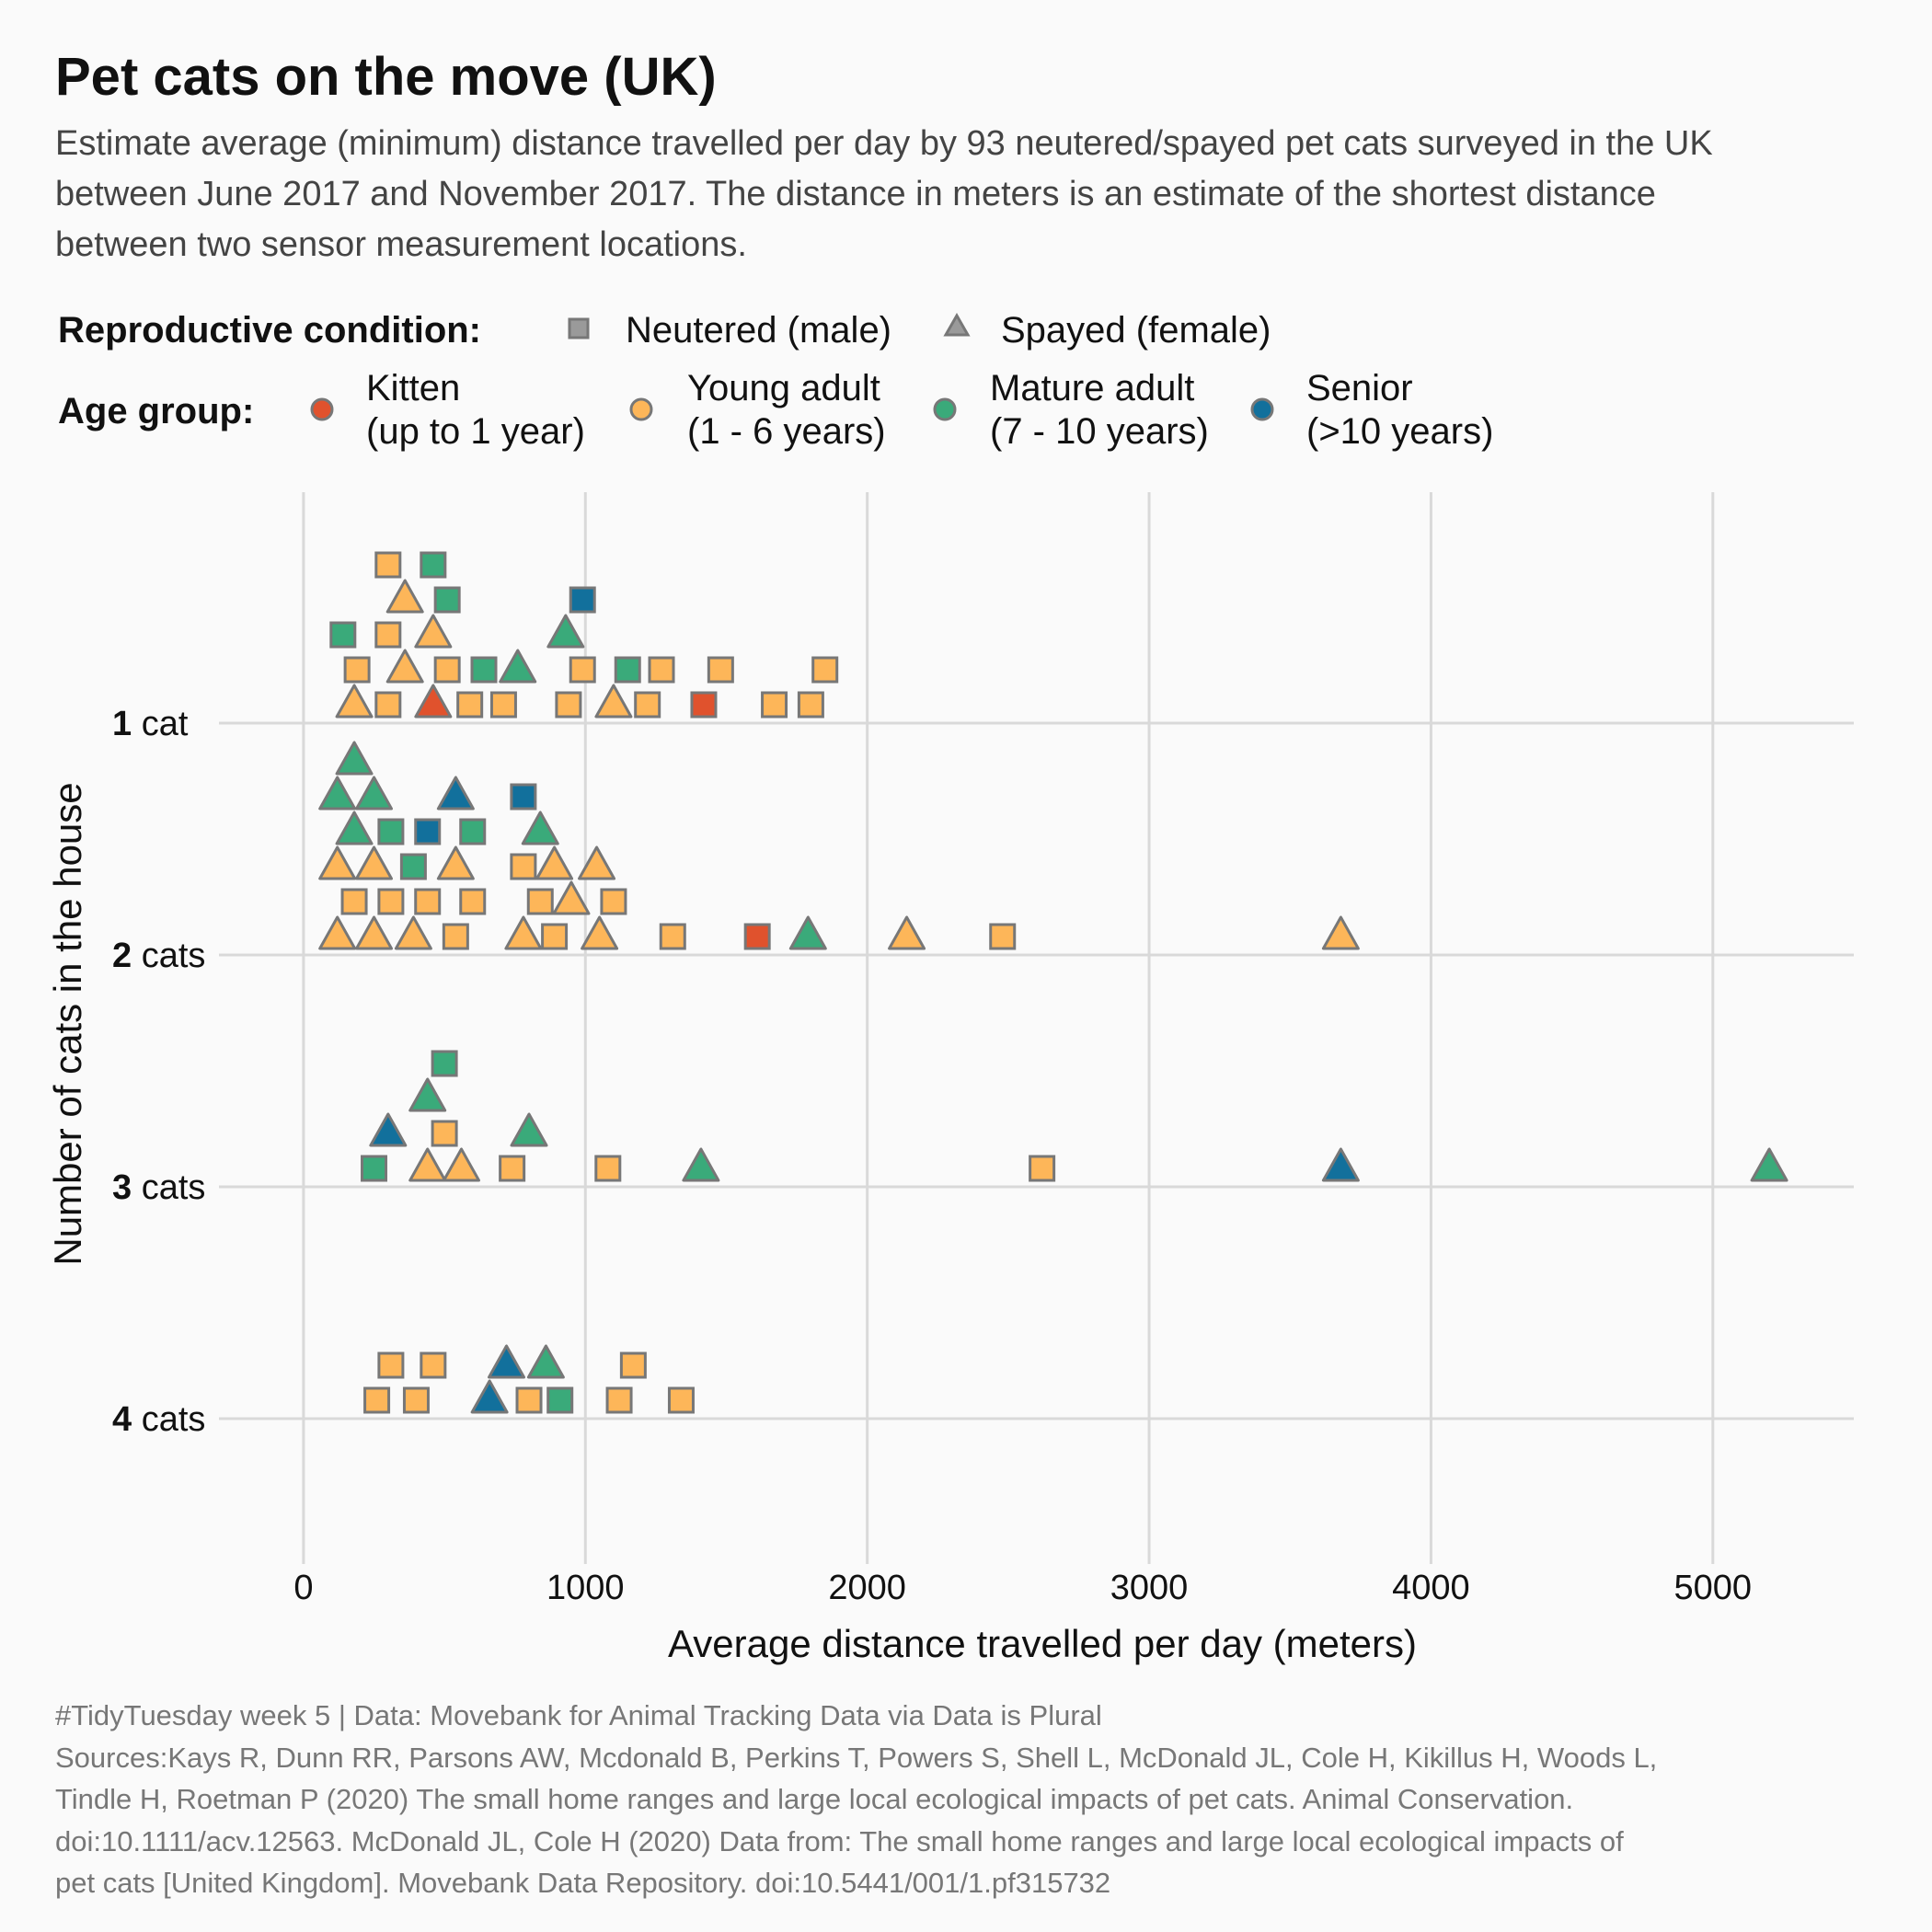 This screenshot has width=1932, height=1932. Describe the element at coordinates (1136, 330) in the screenshot. I see `legend-label-spayed: Spayed (female)` at that location.